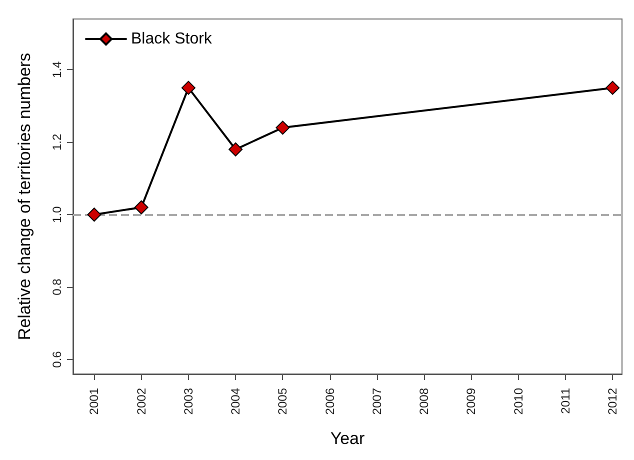  Describe the element at coordinates (172, 39) in the screenshot. I see `legend-label: Black Stork` at that location.